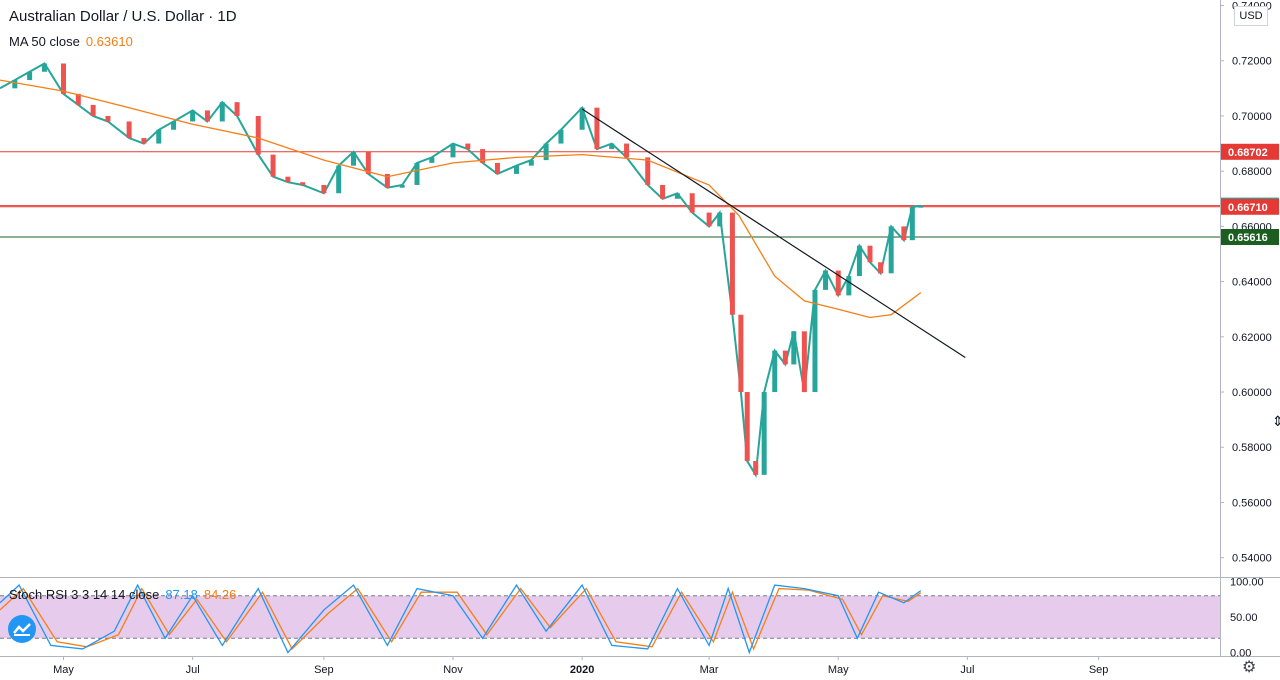 The image size is (1280, 680). What do you see at coordinates (1252, 559) in the screenshot?
I see `price-tick-label: 0.54000` at bounding box center [1252, 559].